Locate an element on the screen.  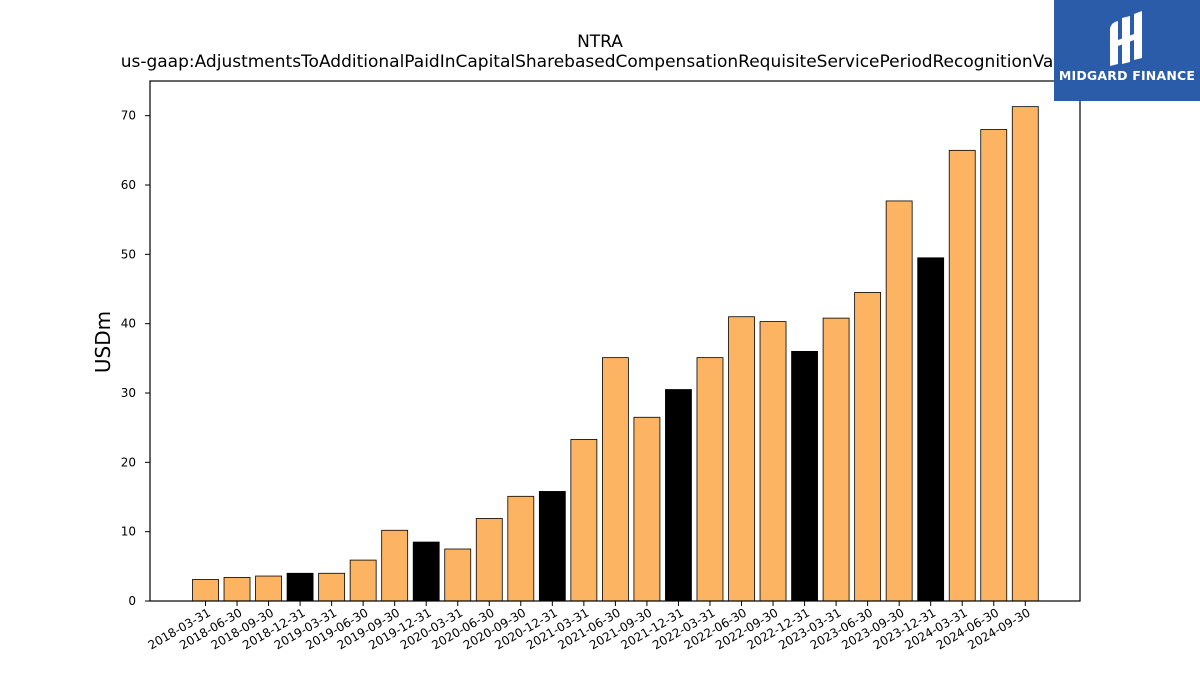
chart-title: NTRA is located at coordinates (600, 42).